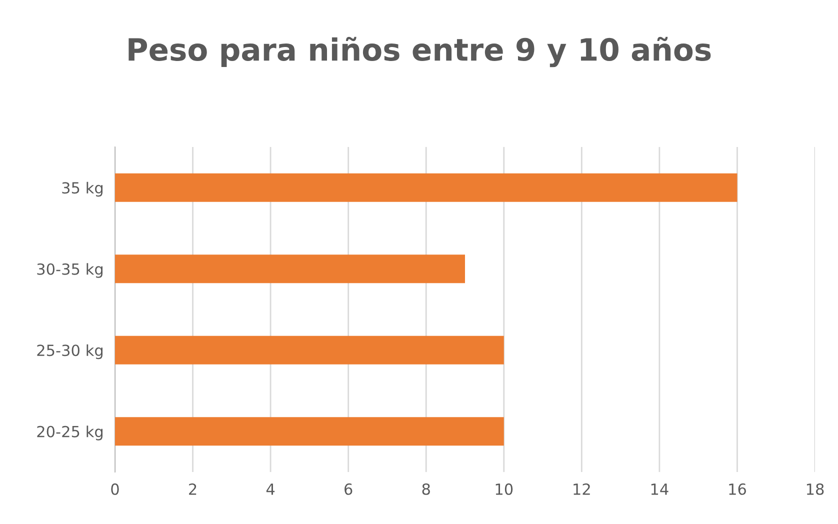 This screenshot has width=838, height=524. I want to click on x-tick-label: 10, so click(504, 489).